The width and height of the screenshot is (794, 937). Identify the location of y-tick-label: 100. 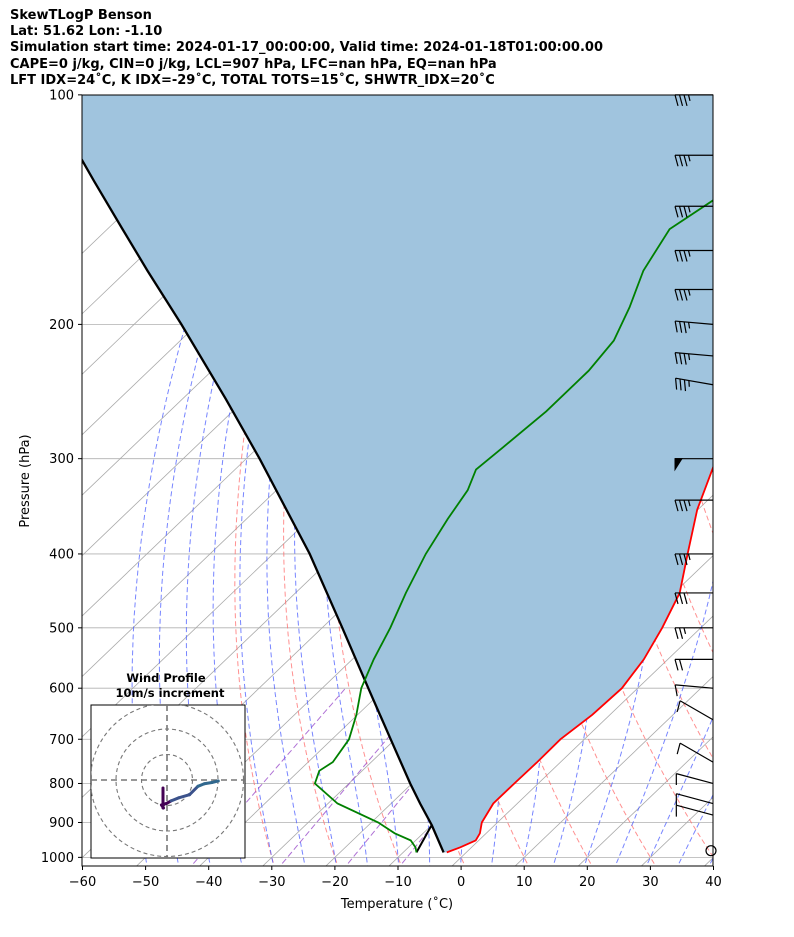
(61, 95).